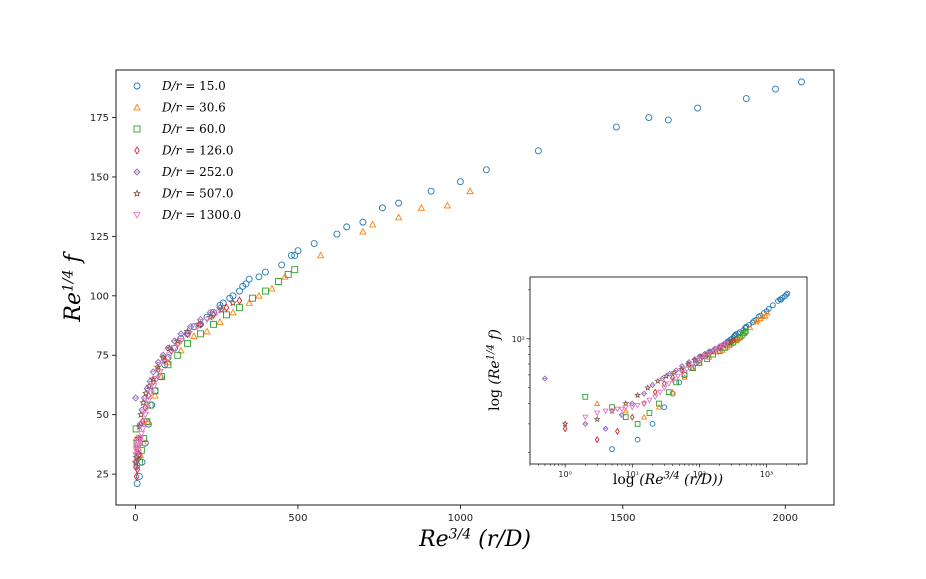 This screenshot has width=926, height=579. I want to click on series-1300.0, so click(176, 384).